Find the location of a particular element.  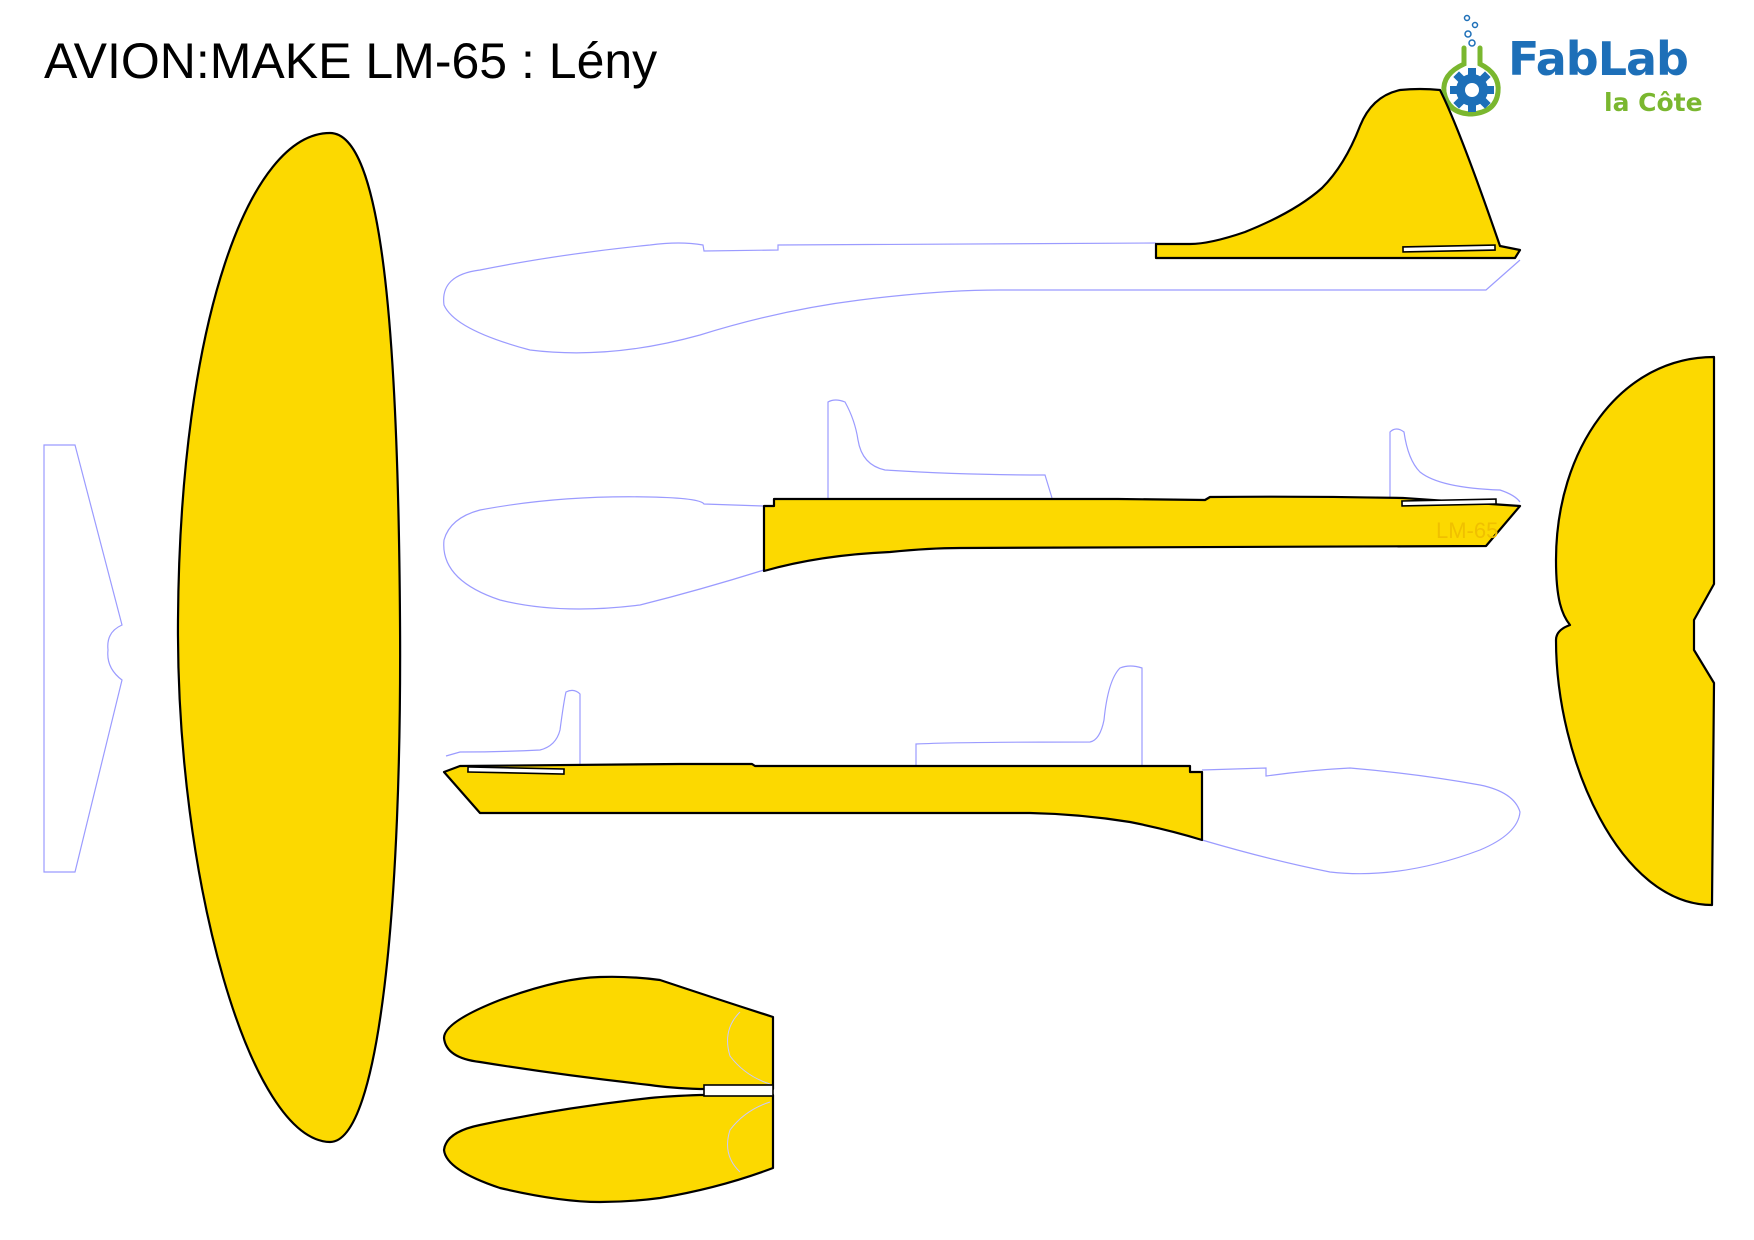

tail-half-lower-part is located at coordinates (608, 1148).